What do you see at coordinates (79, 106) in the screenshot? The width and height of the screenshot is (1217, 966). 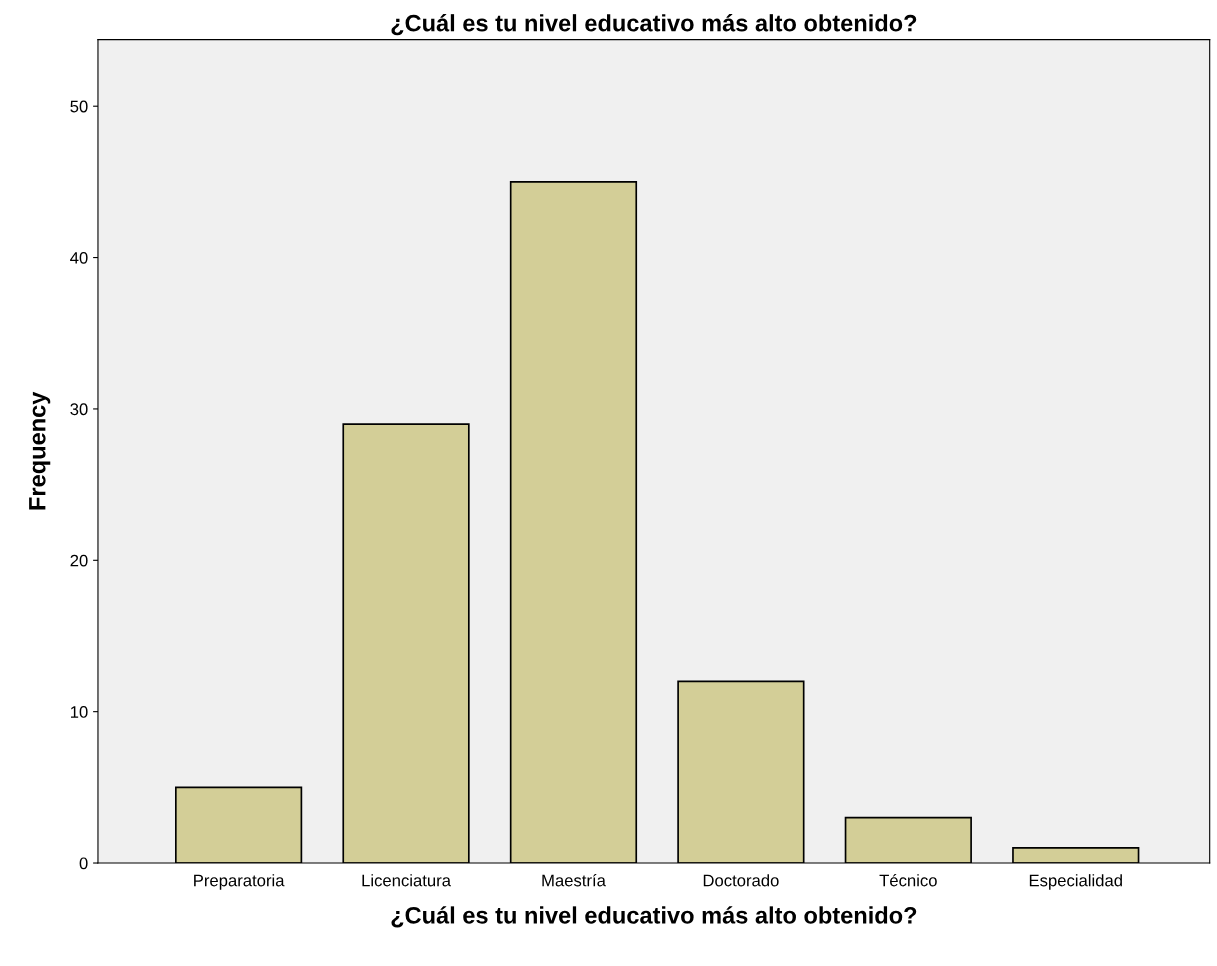 I see `y-tick-label: 50` at bounding box center [79, 106].